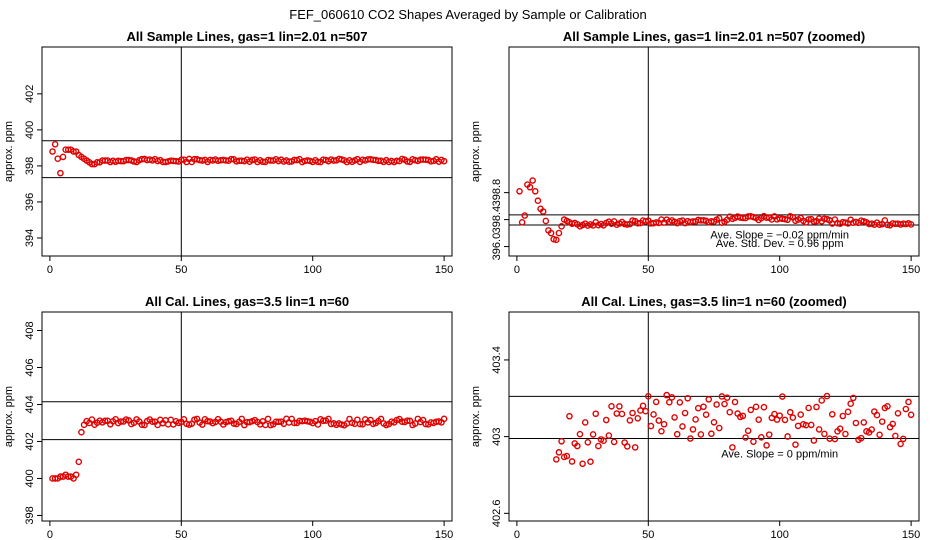 The height and width of the screenshot is (540, 936). Describe the element at coordinates (779, 235) in the screenshot. I see `annotation: Ave. Slope = −0.02 ppm/min` at that location.